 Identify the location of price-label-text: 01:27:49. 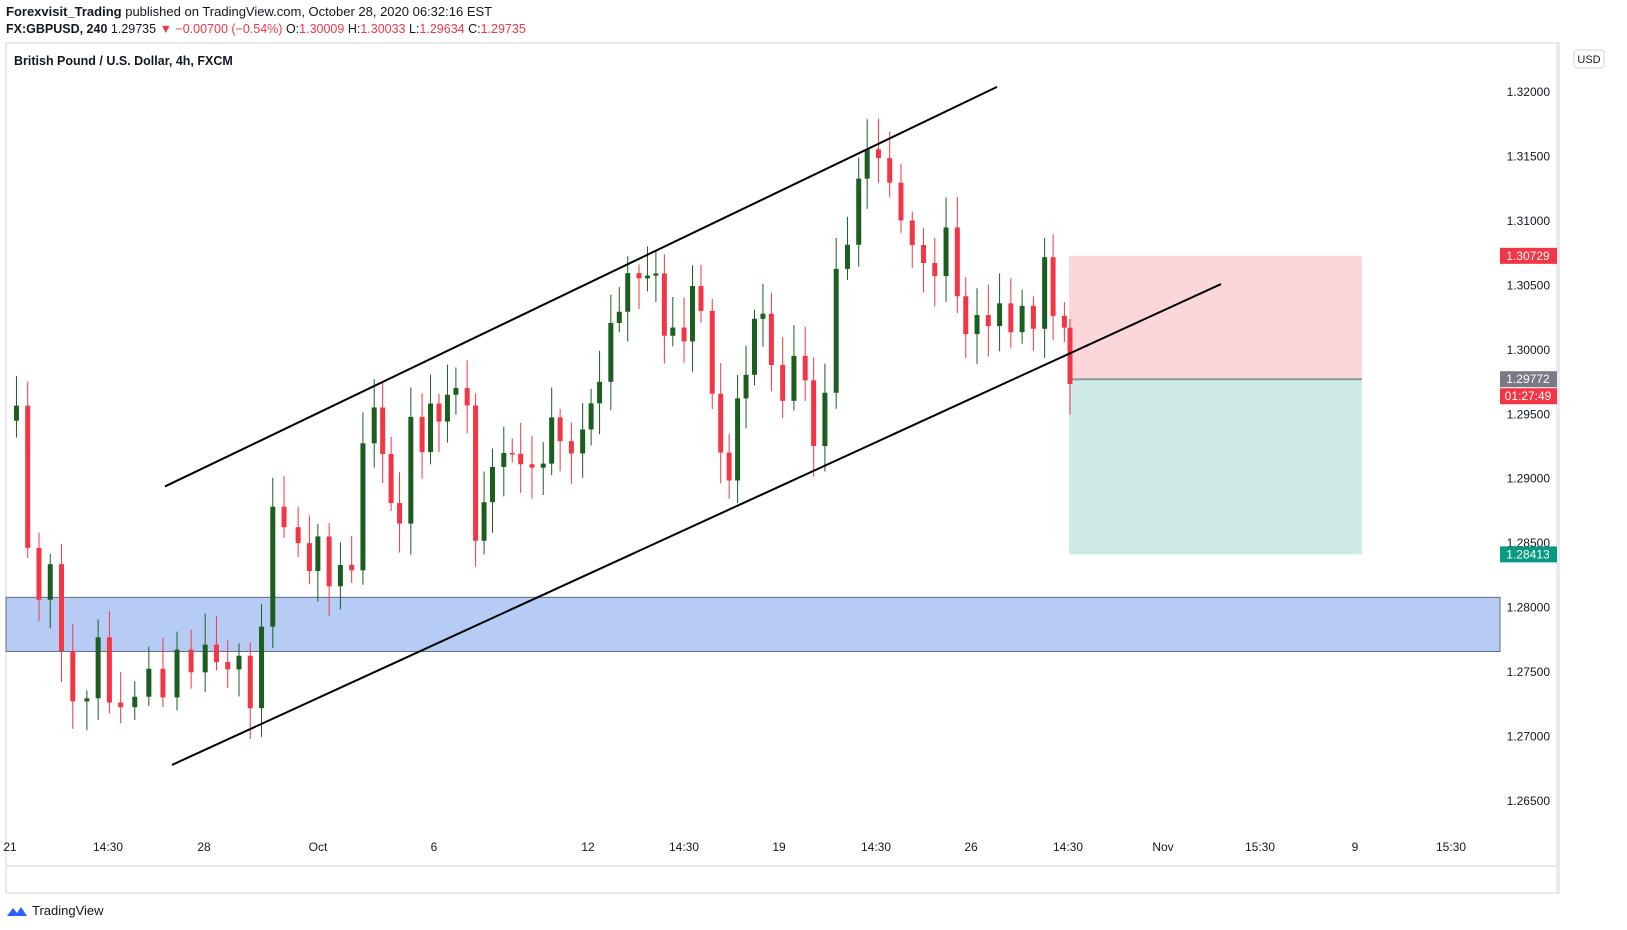
(1528, 396).